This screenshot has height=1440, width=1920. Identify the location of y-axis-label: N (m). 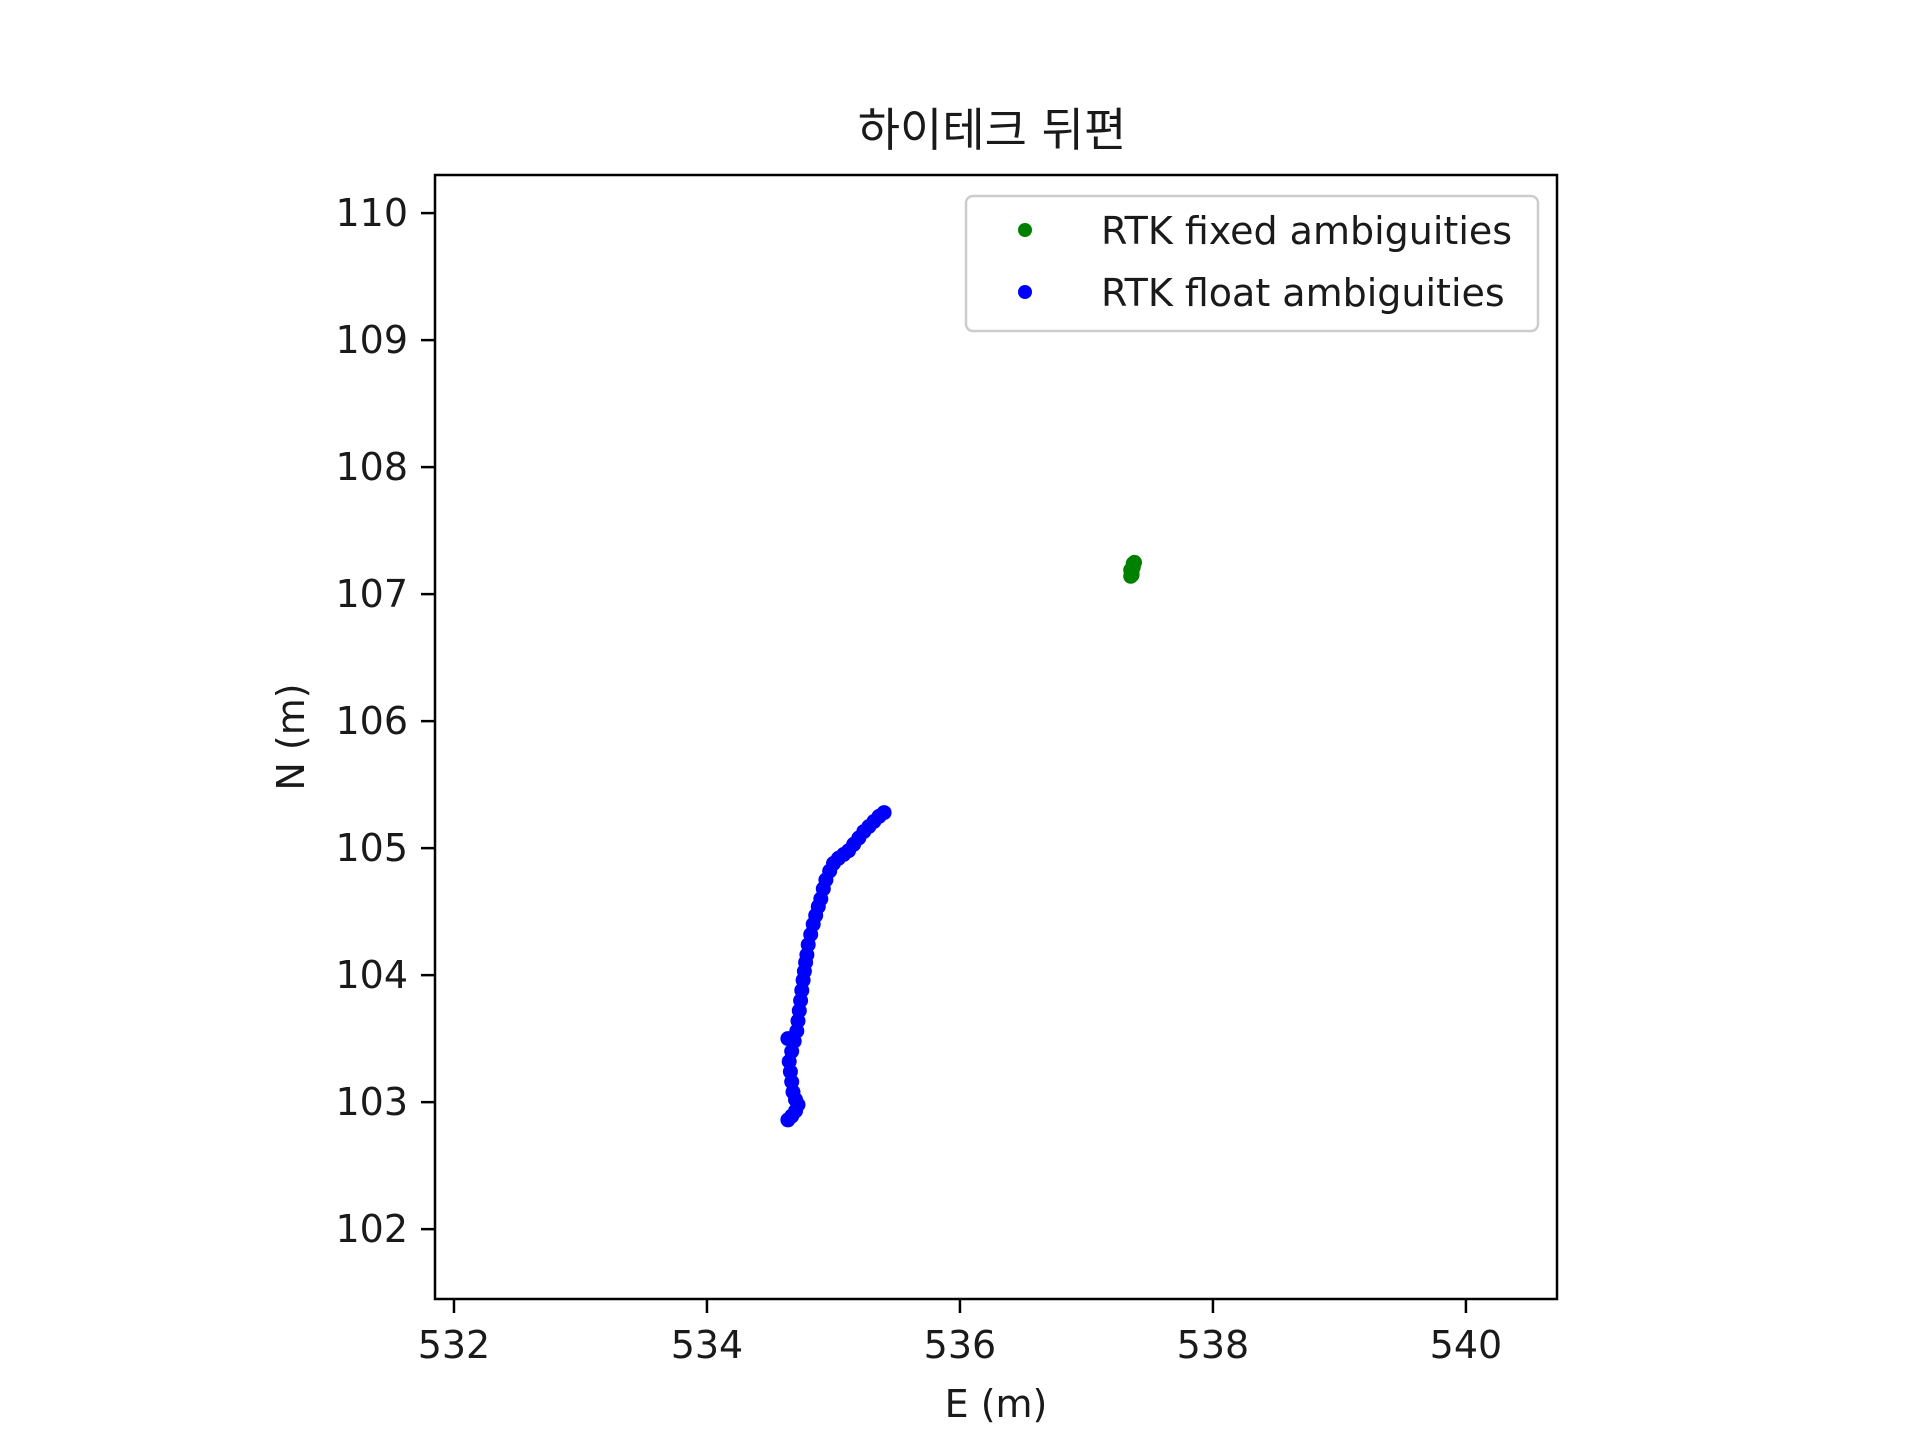
(291, 736).